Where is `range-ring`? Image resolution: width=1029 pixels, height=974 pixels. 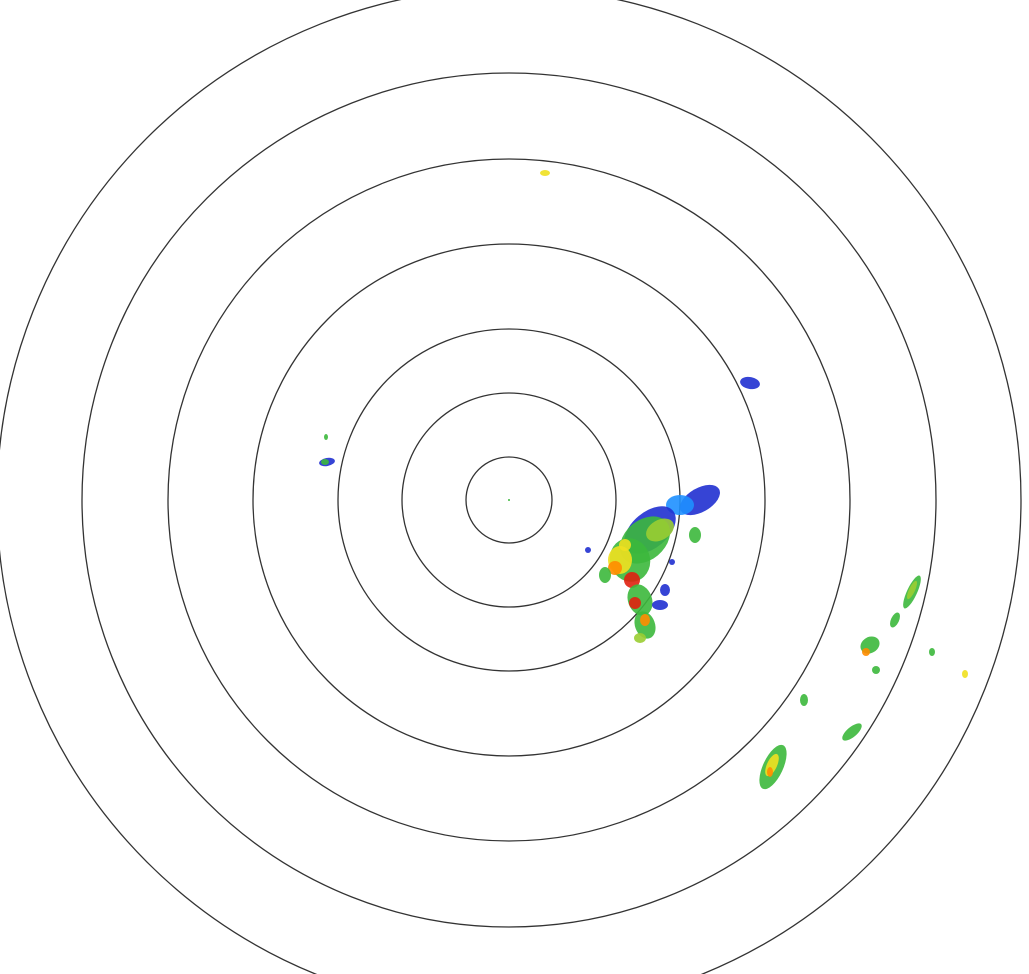
range-ring is located at coordinates (509, 500).